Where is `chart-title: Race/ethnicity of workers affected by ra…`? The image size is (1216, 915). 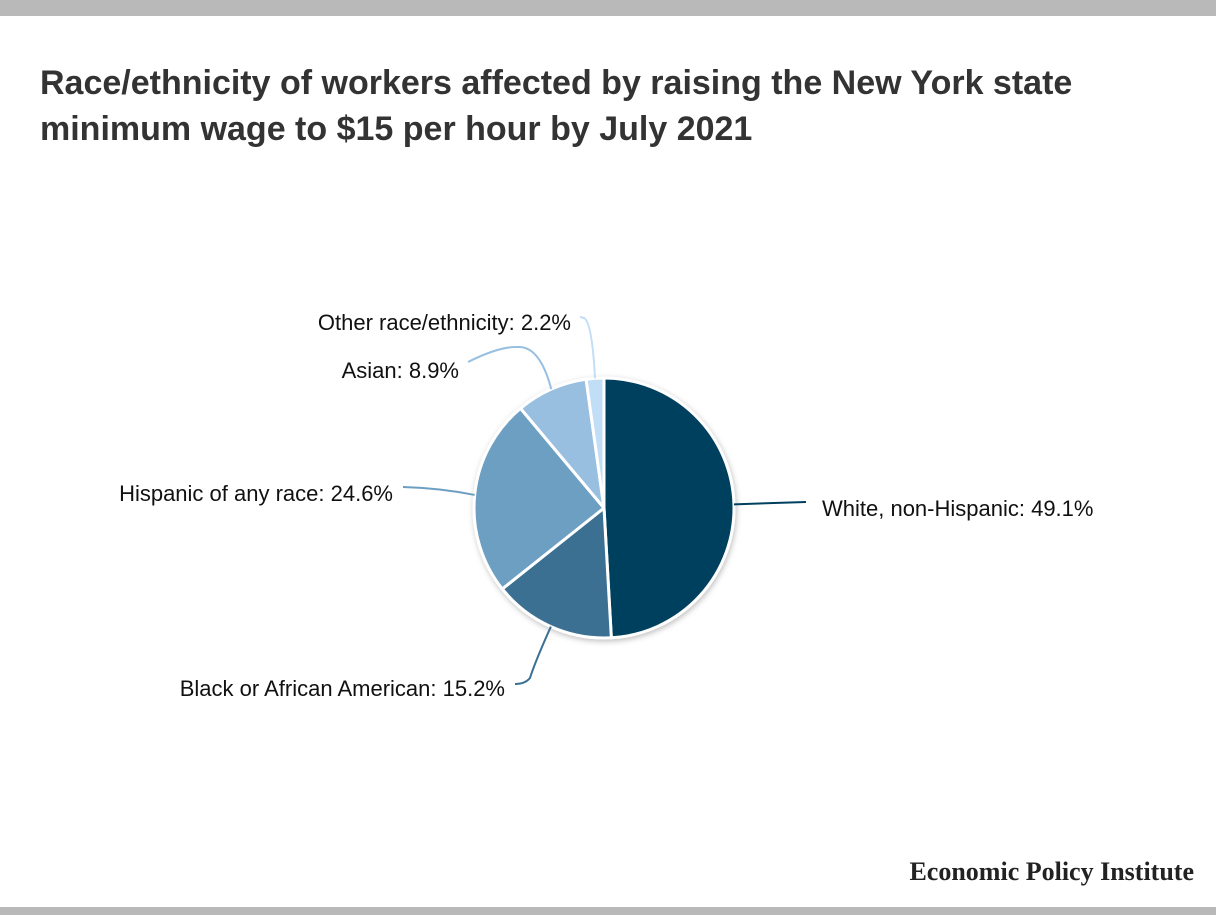
chart-title: Race/ethnicity of workers affected by ra… is located at coordinates (556, 106).